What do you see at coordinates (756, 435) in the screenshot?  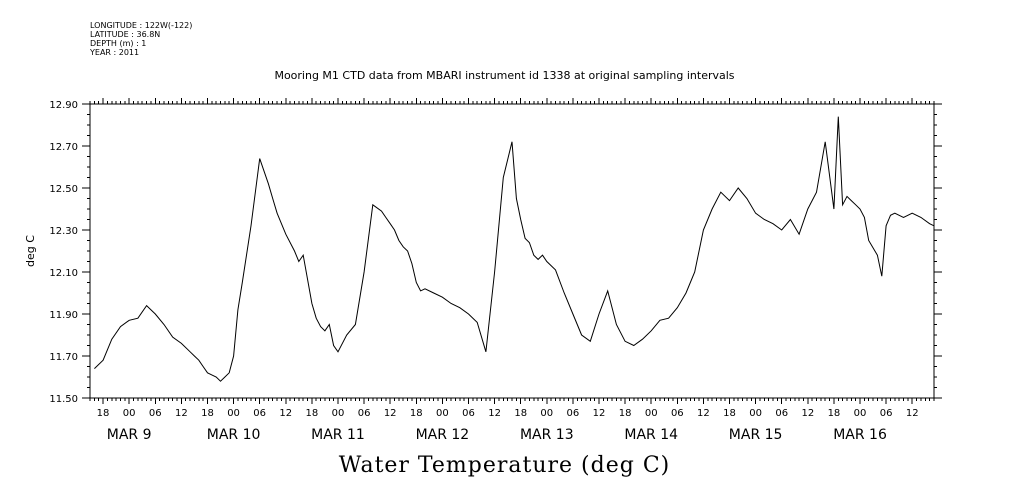 I see `x-day-label: MAR 15` at bounding box center [756, 435].